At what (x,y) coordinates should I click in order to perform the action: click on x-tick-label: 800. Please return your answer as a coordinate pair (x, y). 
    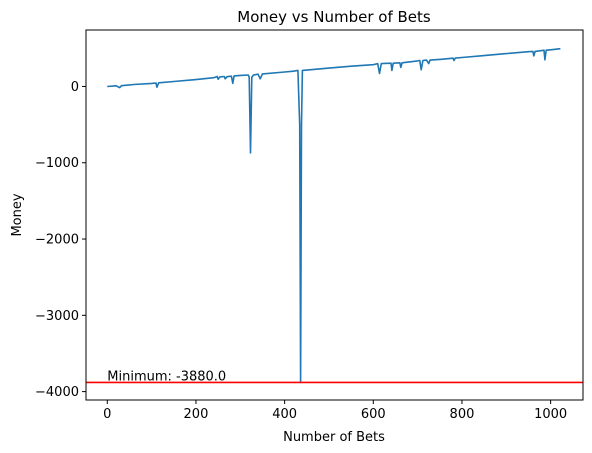
    Looking at the image, I should click on (462, 414).